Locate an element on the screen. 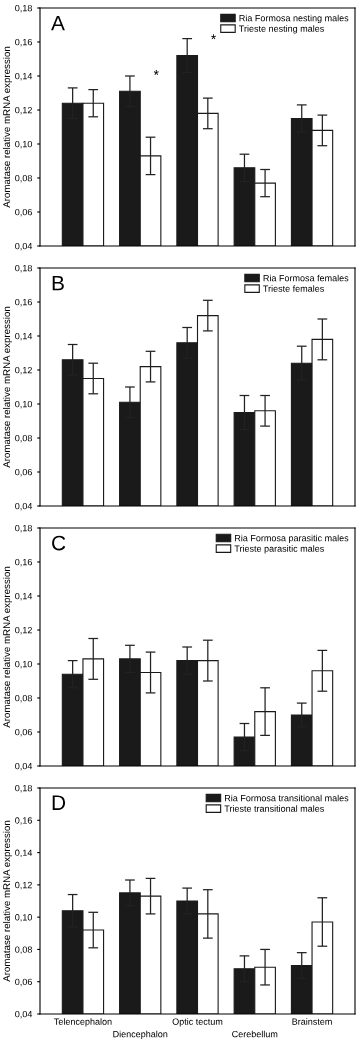  x-tick-label: Telencephalon is located at coordinates (83, 1022).